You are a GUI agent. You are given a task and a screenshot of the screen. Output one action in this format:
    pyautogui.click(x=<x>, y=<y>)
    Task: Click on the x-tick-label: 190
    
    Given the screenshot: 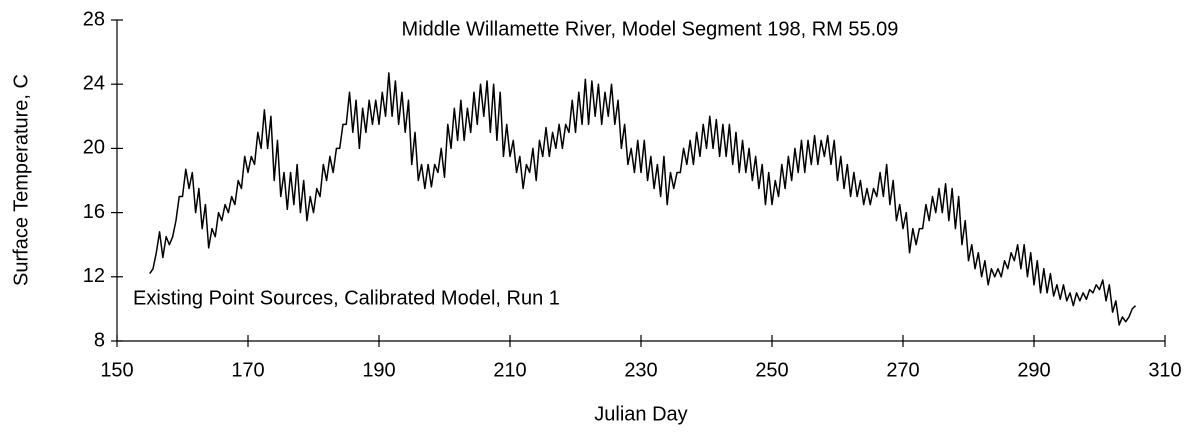 What is the action you would take?
    pyautogui.click(x=378, y=370)
    